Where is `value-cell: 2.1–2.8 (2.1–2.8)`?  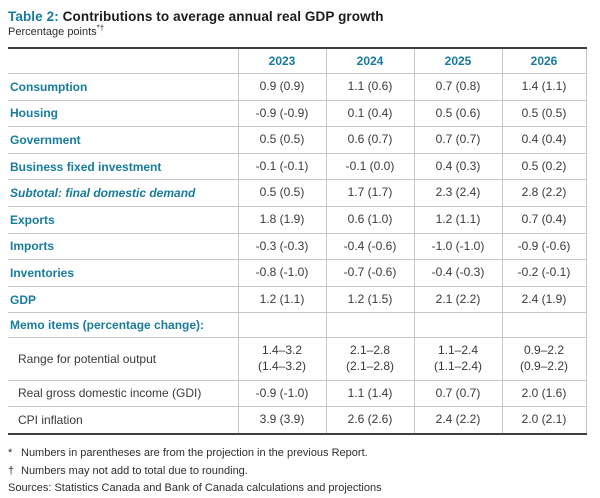 value-cell: 2.1–2.8 (2.1–2.8) is located at coordinates (369, 359).